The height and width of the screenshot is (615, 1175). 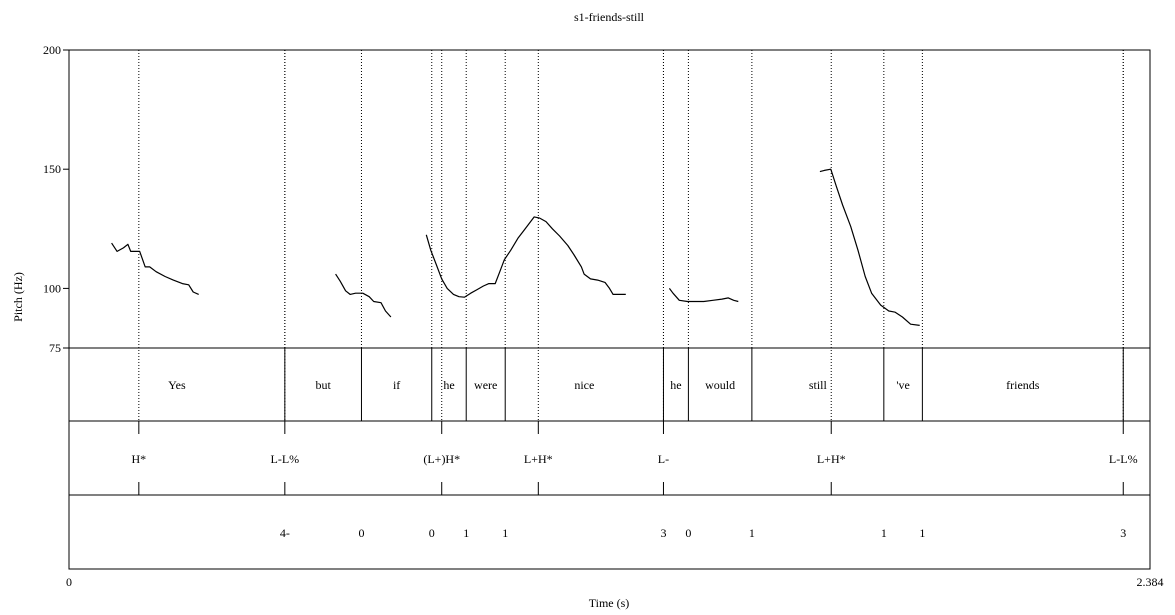 I want to click on word-label: but, so click(x=323, y=385).